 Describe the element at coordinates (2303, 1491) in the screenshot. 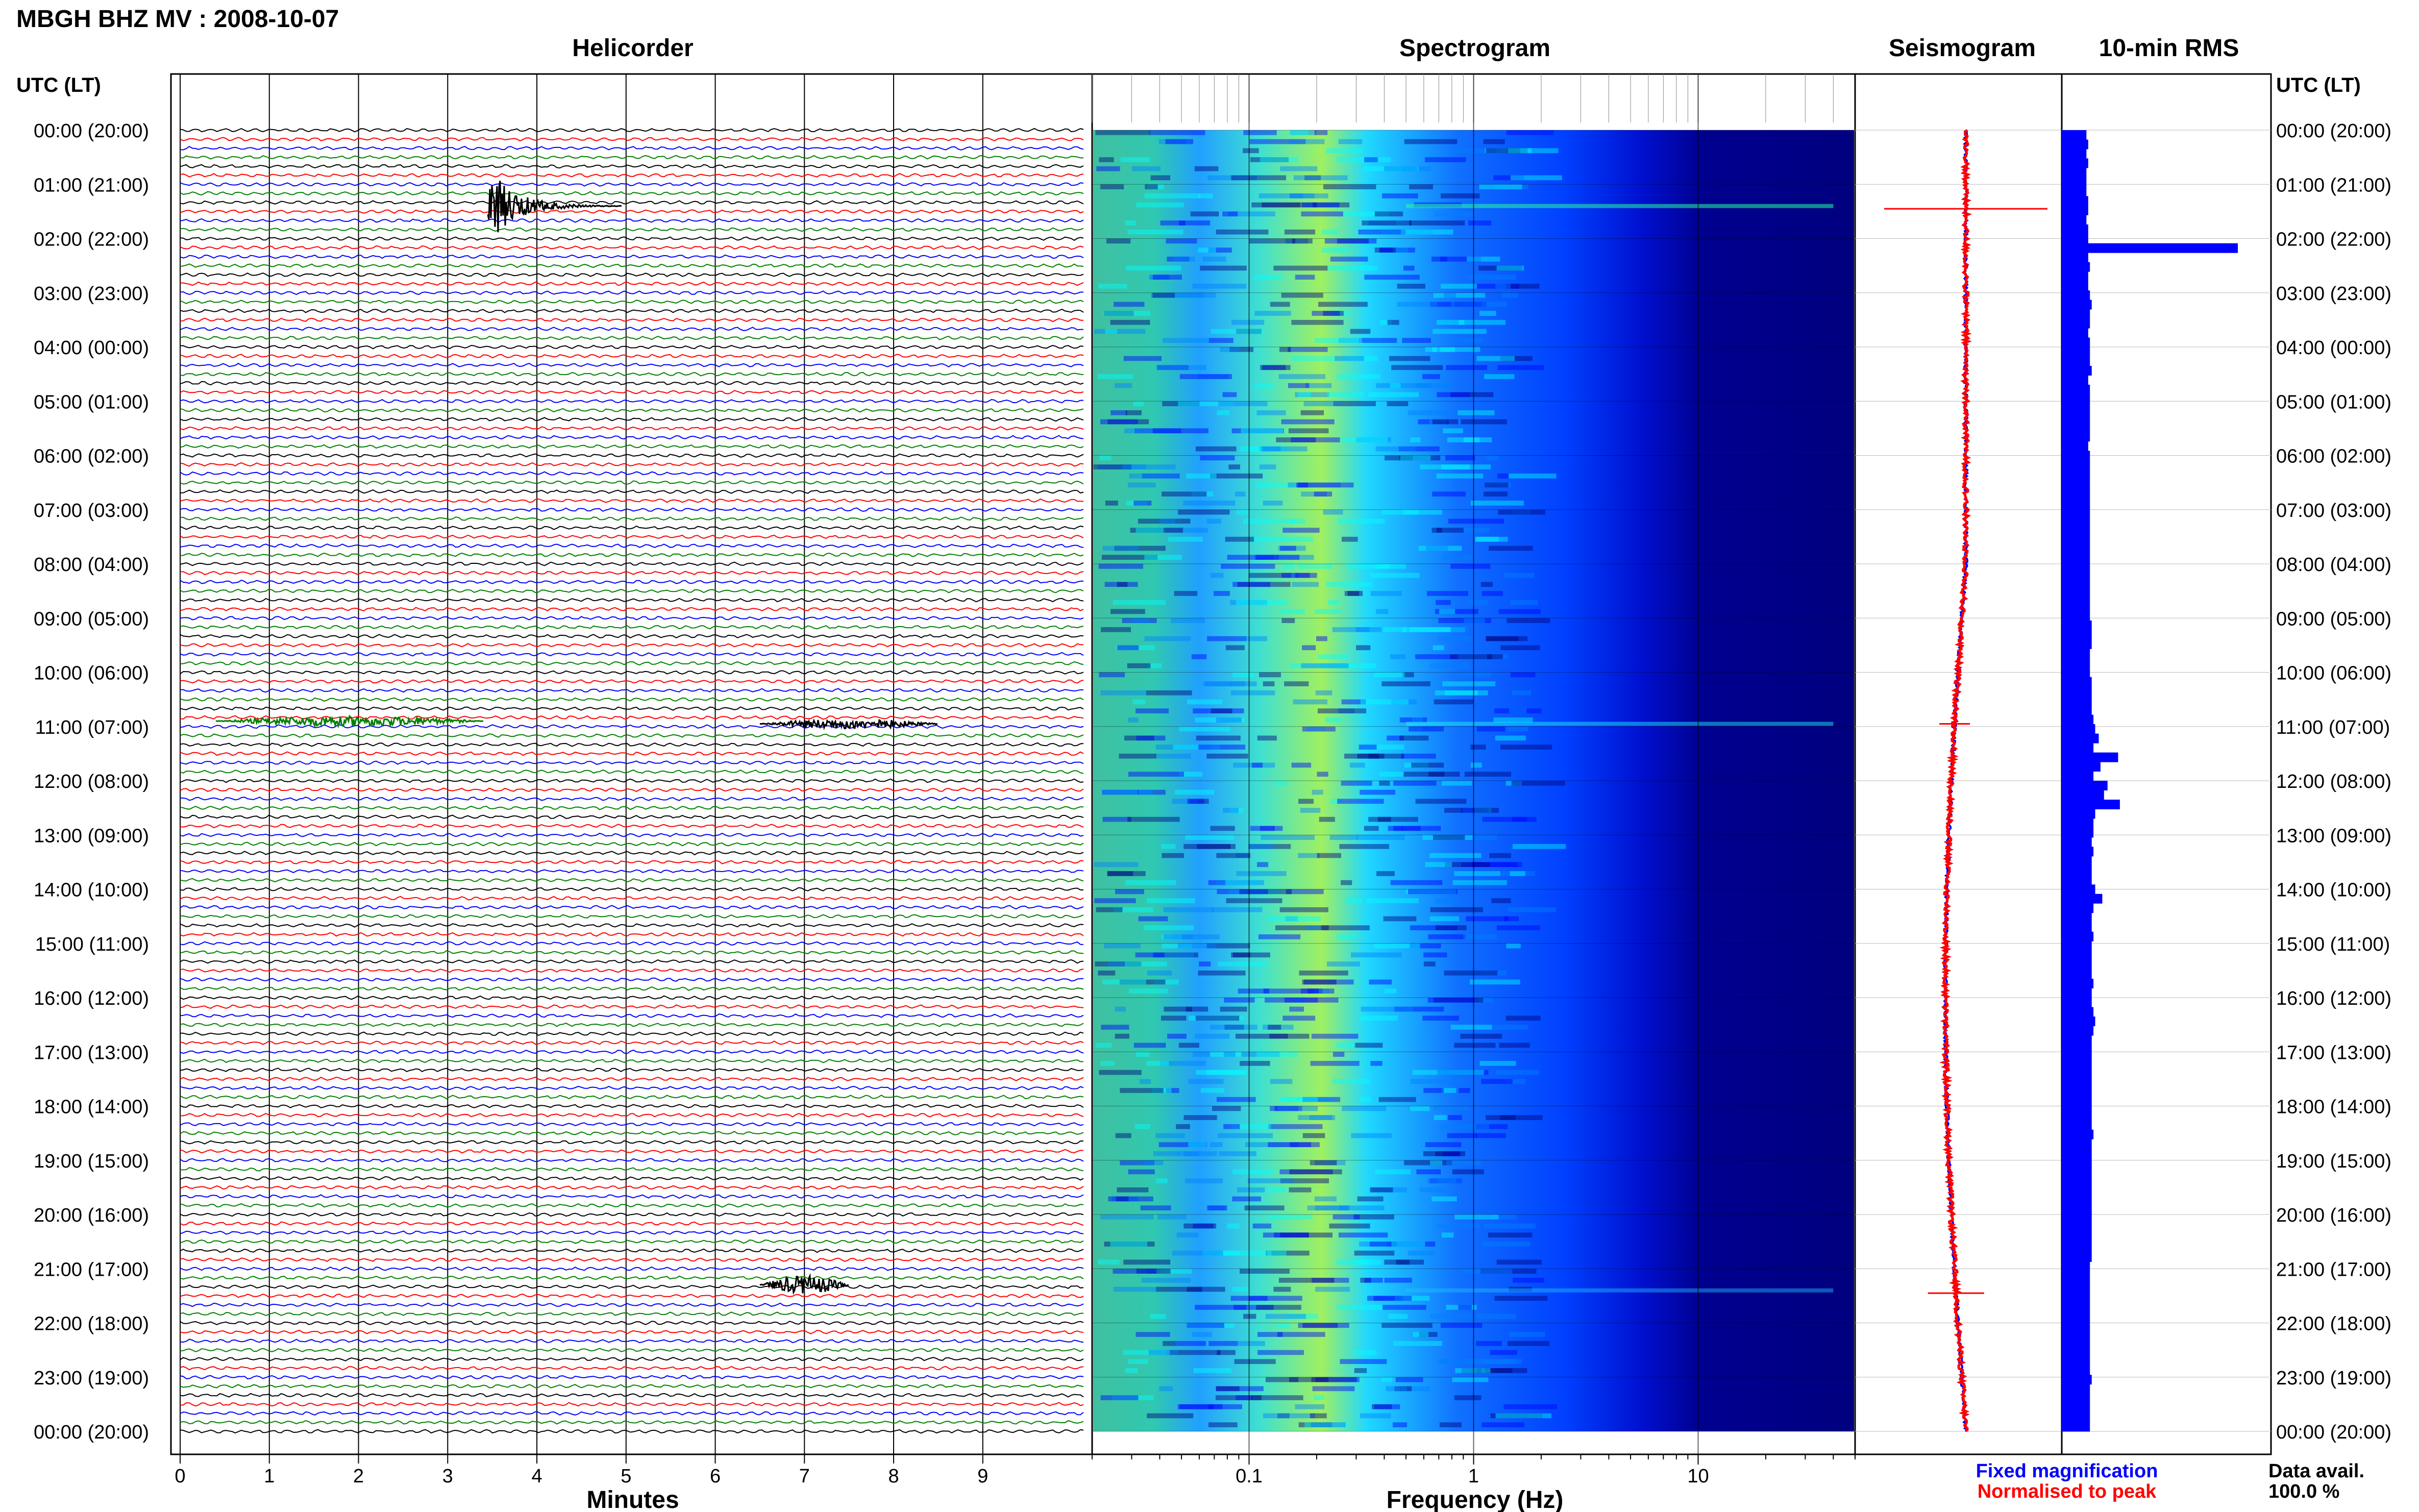

I see `data-avail-value: 100.0 %` at that location.